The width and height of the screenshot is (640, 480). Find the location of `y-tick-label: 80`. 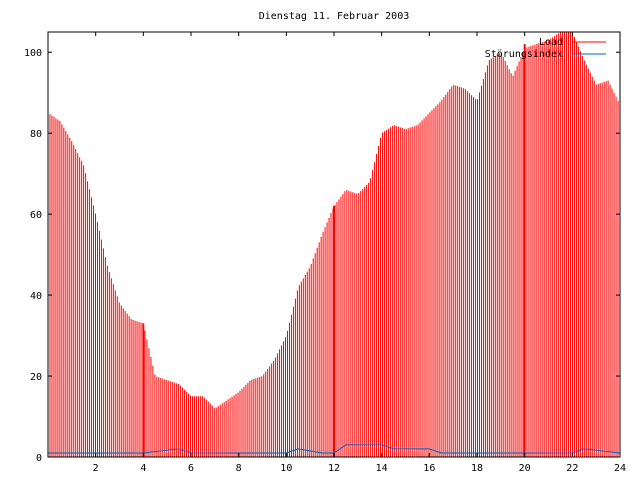

y-tick-label: 80 is located at coordinates (36, 134).